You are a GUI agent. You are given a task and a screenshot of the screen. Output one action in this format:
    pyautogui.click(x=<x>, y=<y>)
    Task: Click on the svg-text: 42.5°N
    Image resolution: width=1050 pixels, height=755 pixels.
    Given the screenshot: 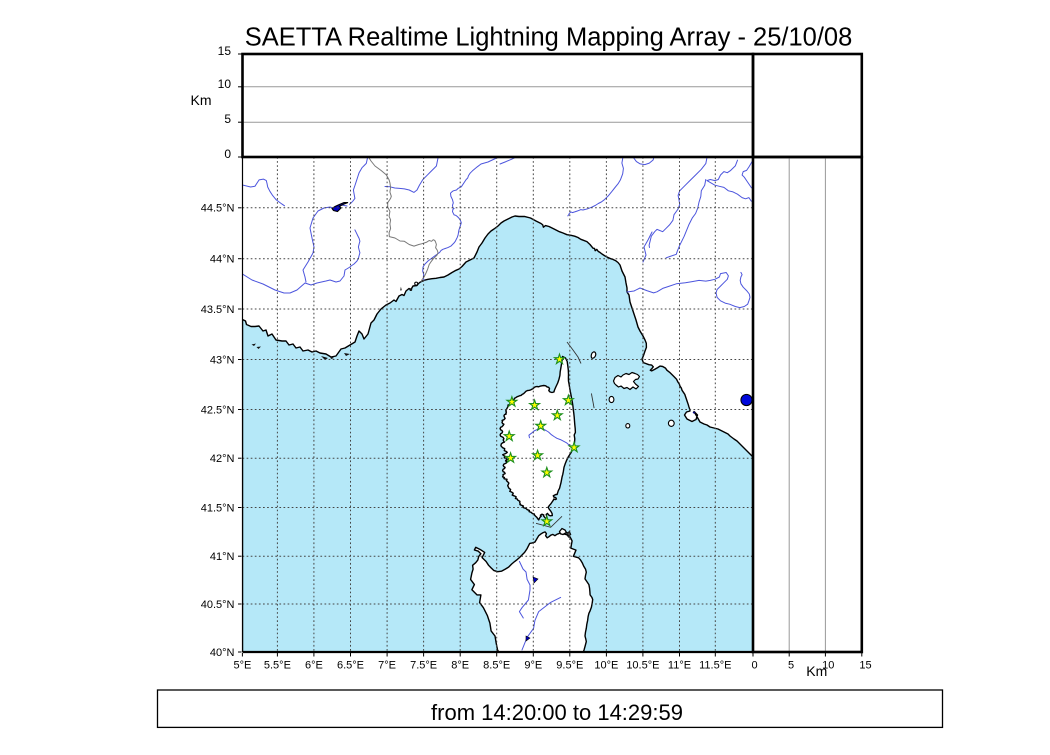 What is the action you would take?
    pyautogui.click(x=218, y=410)
    